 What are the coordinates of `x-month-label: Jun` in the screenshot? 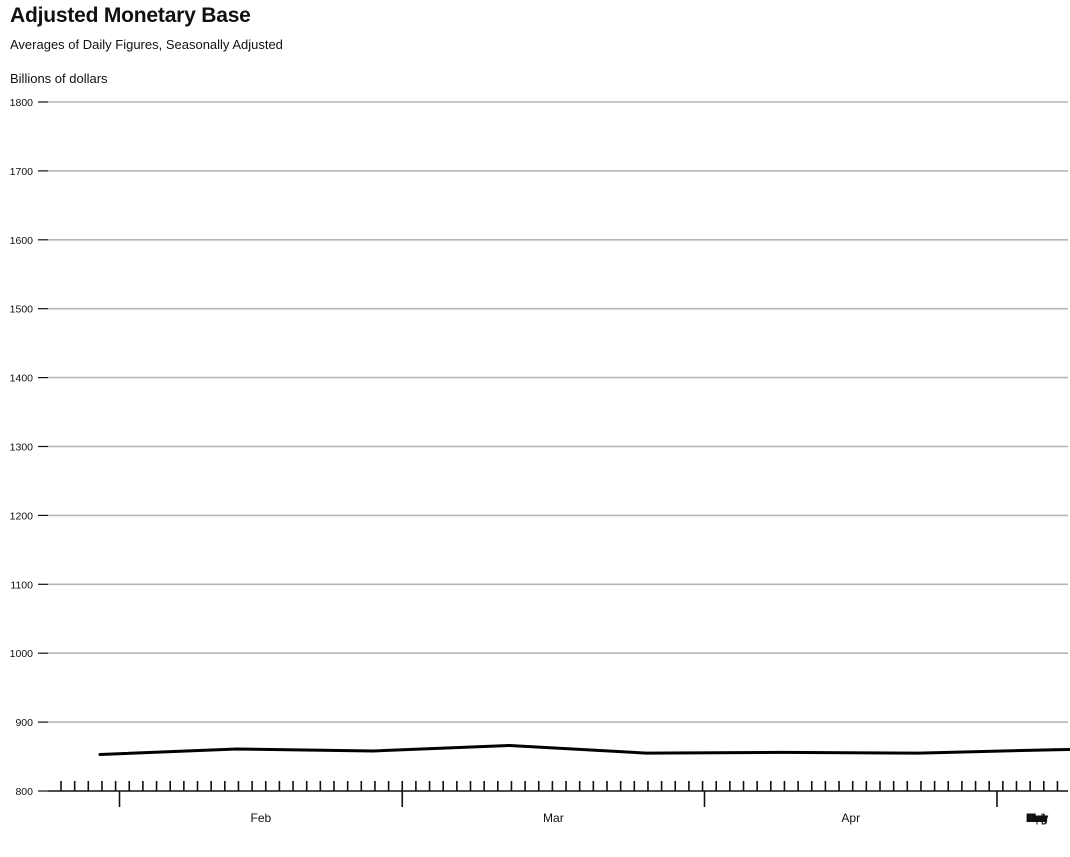 It's located at (1036, 818).